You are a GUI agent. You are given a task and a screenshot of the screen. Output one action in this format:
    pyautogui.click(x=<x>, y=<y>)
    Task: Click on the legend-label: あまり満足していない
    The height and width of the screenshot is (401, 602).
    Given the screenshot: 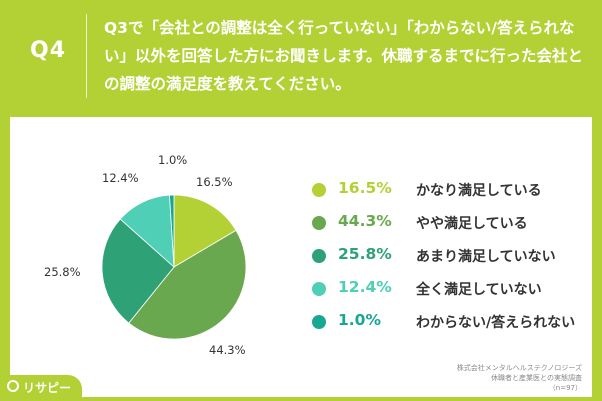 What is the action you would take?
    pyautogui.click(x=486, y=257)
    